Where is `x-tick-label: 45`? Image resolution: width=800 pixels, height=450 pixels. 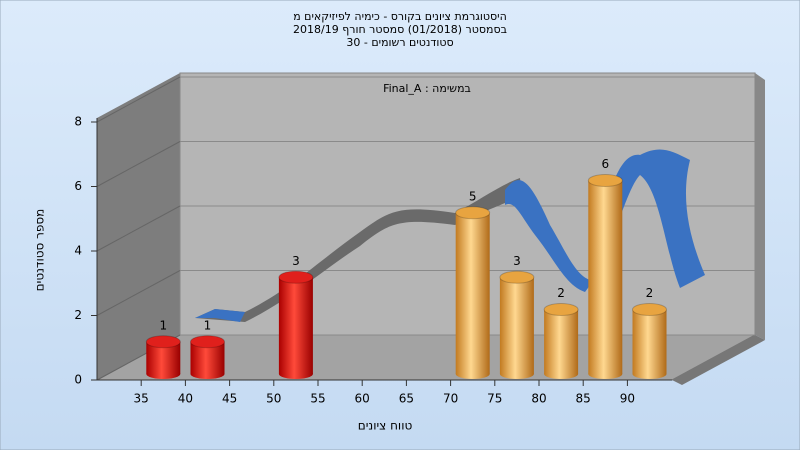 x-tick-label: 45 is located at coordinates (229, 399).